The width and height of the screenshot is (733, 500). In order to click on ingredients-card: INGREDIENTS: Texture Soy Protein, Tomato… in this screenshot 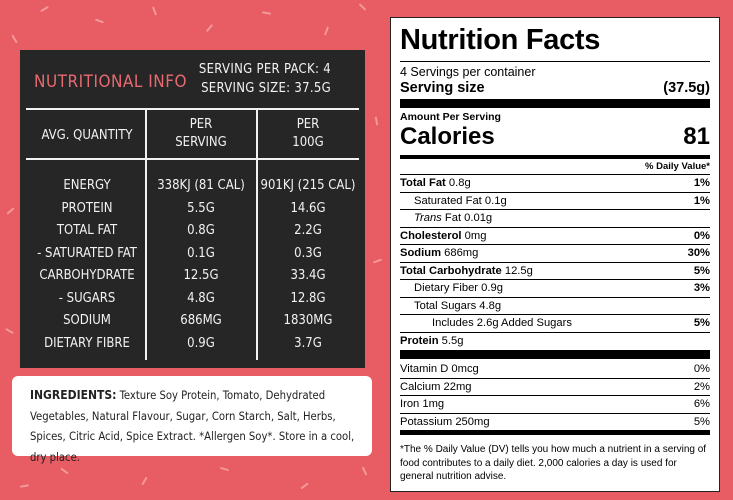, I will do `click(192, 420)`.